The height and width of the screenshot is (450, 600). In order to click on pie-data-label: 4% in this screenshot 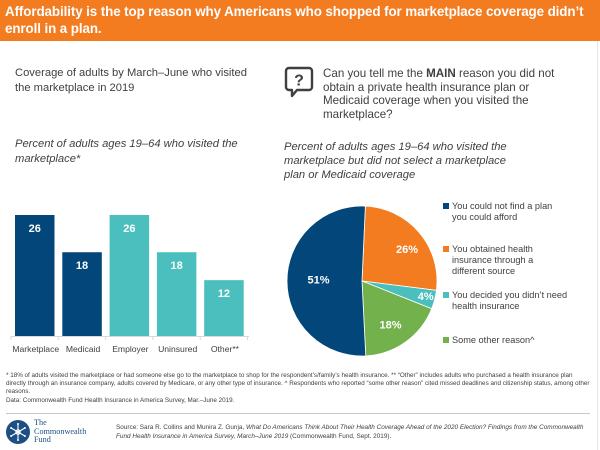, I will do `click(426, 297)`.